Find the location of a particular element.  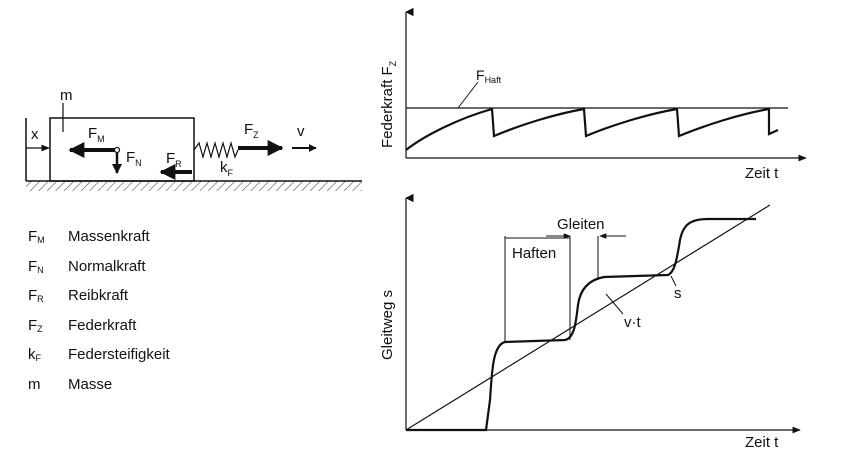

legend-symbol: FR is located at coordinates (46, 295).